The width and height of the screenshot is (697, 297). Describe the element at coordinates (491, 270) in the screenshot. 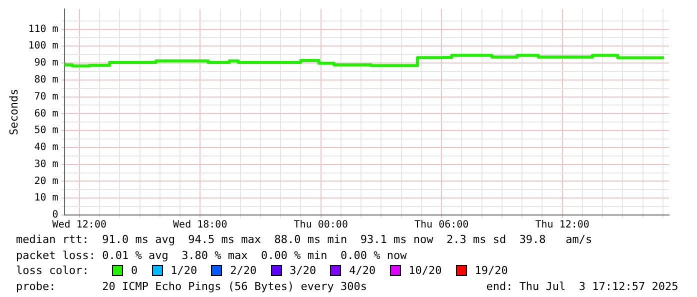

I see `legend-label: 19/20` at that location.